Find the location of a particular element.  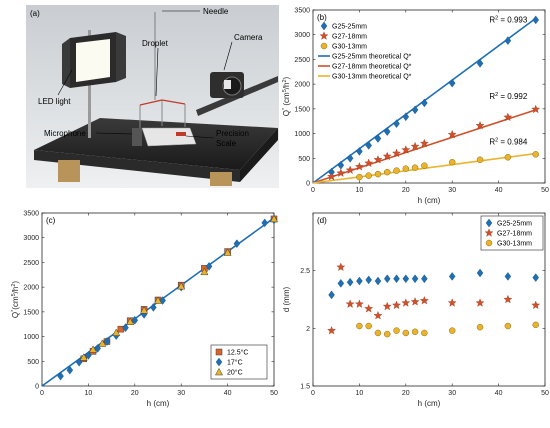

y-tick-label: 3000 is located at coordinates (31, 238).